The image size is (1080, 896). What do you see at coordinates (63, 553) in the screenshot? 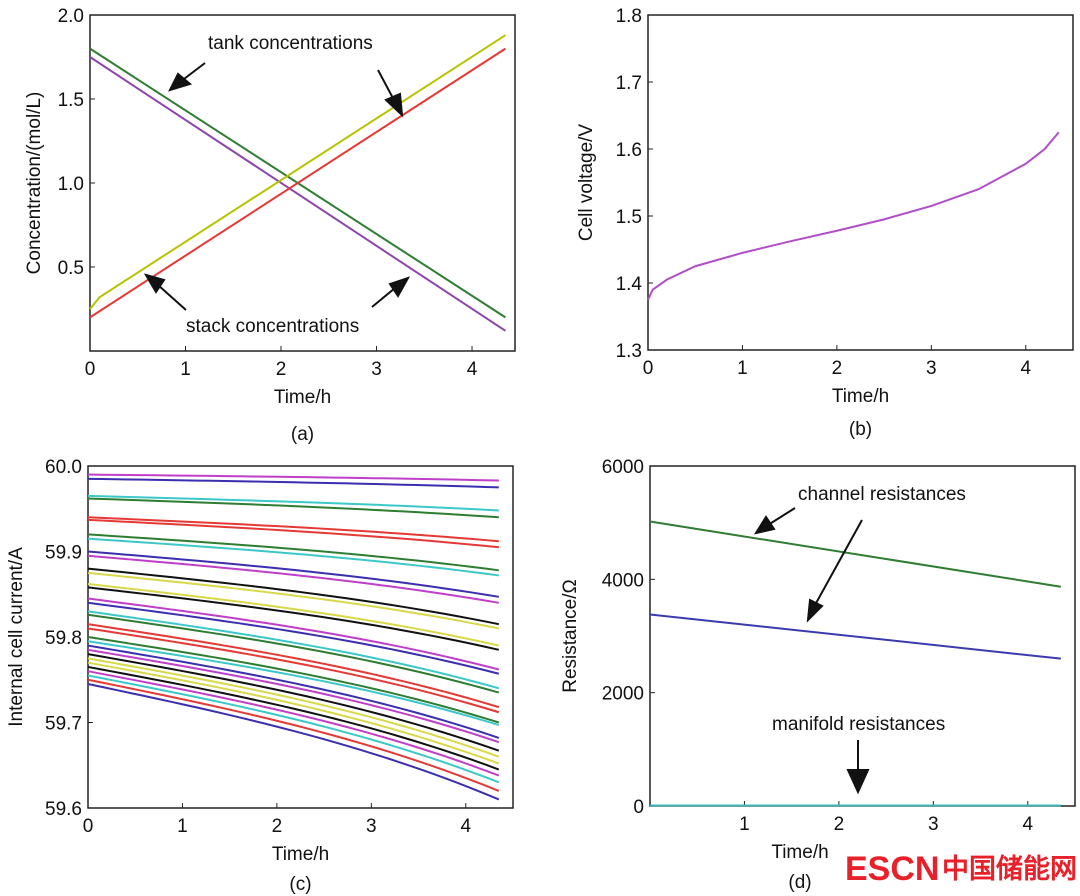
I see `y-tick-label: 59.9` at bounding box center [63, 553].